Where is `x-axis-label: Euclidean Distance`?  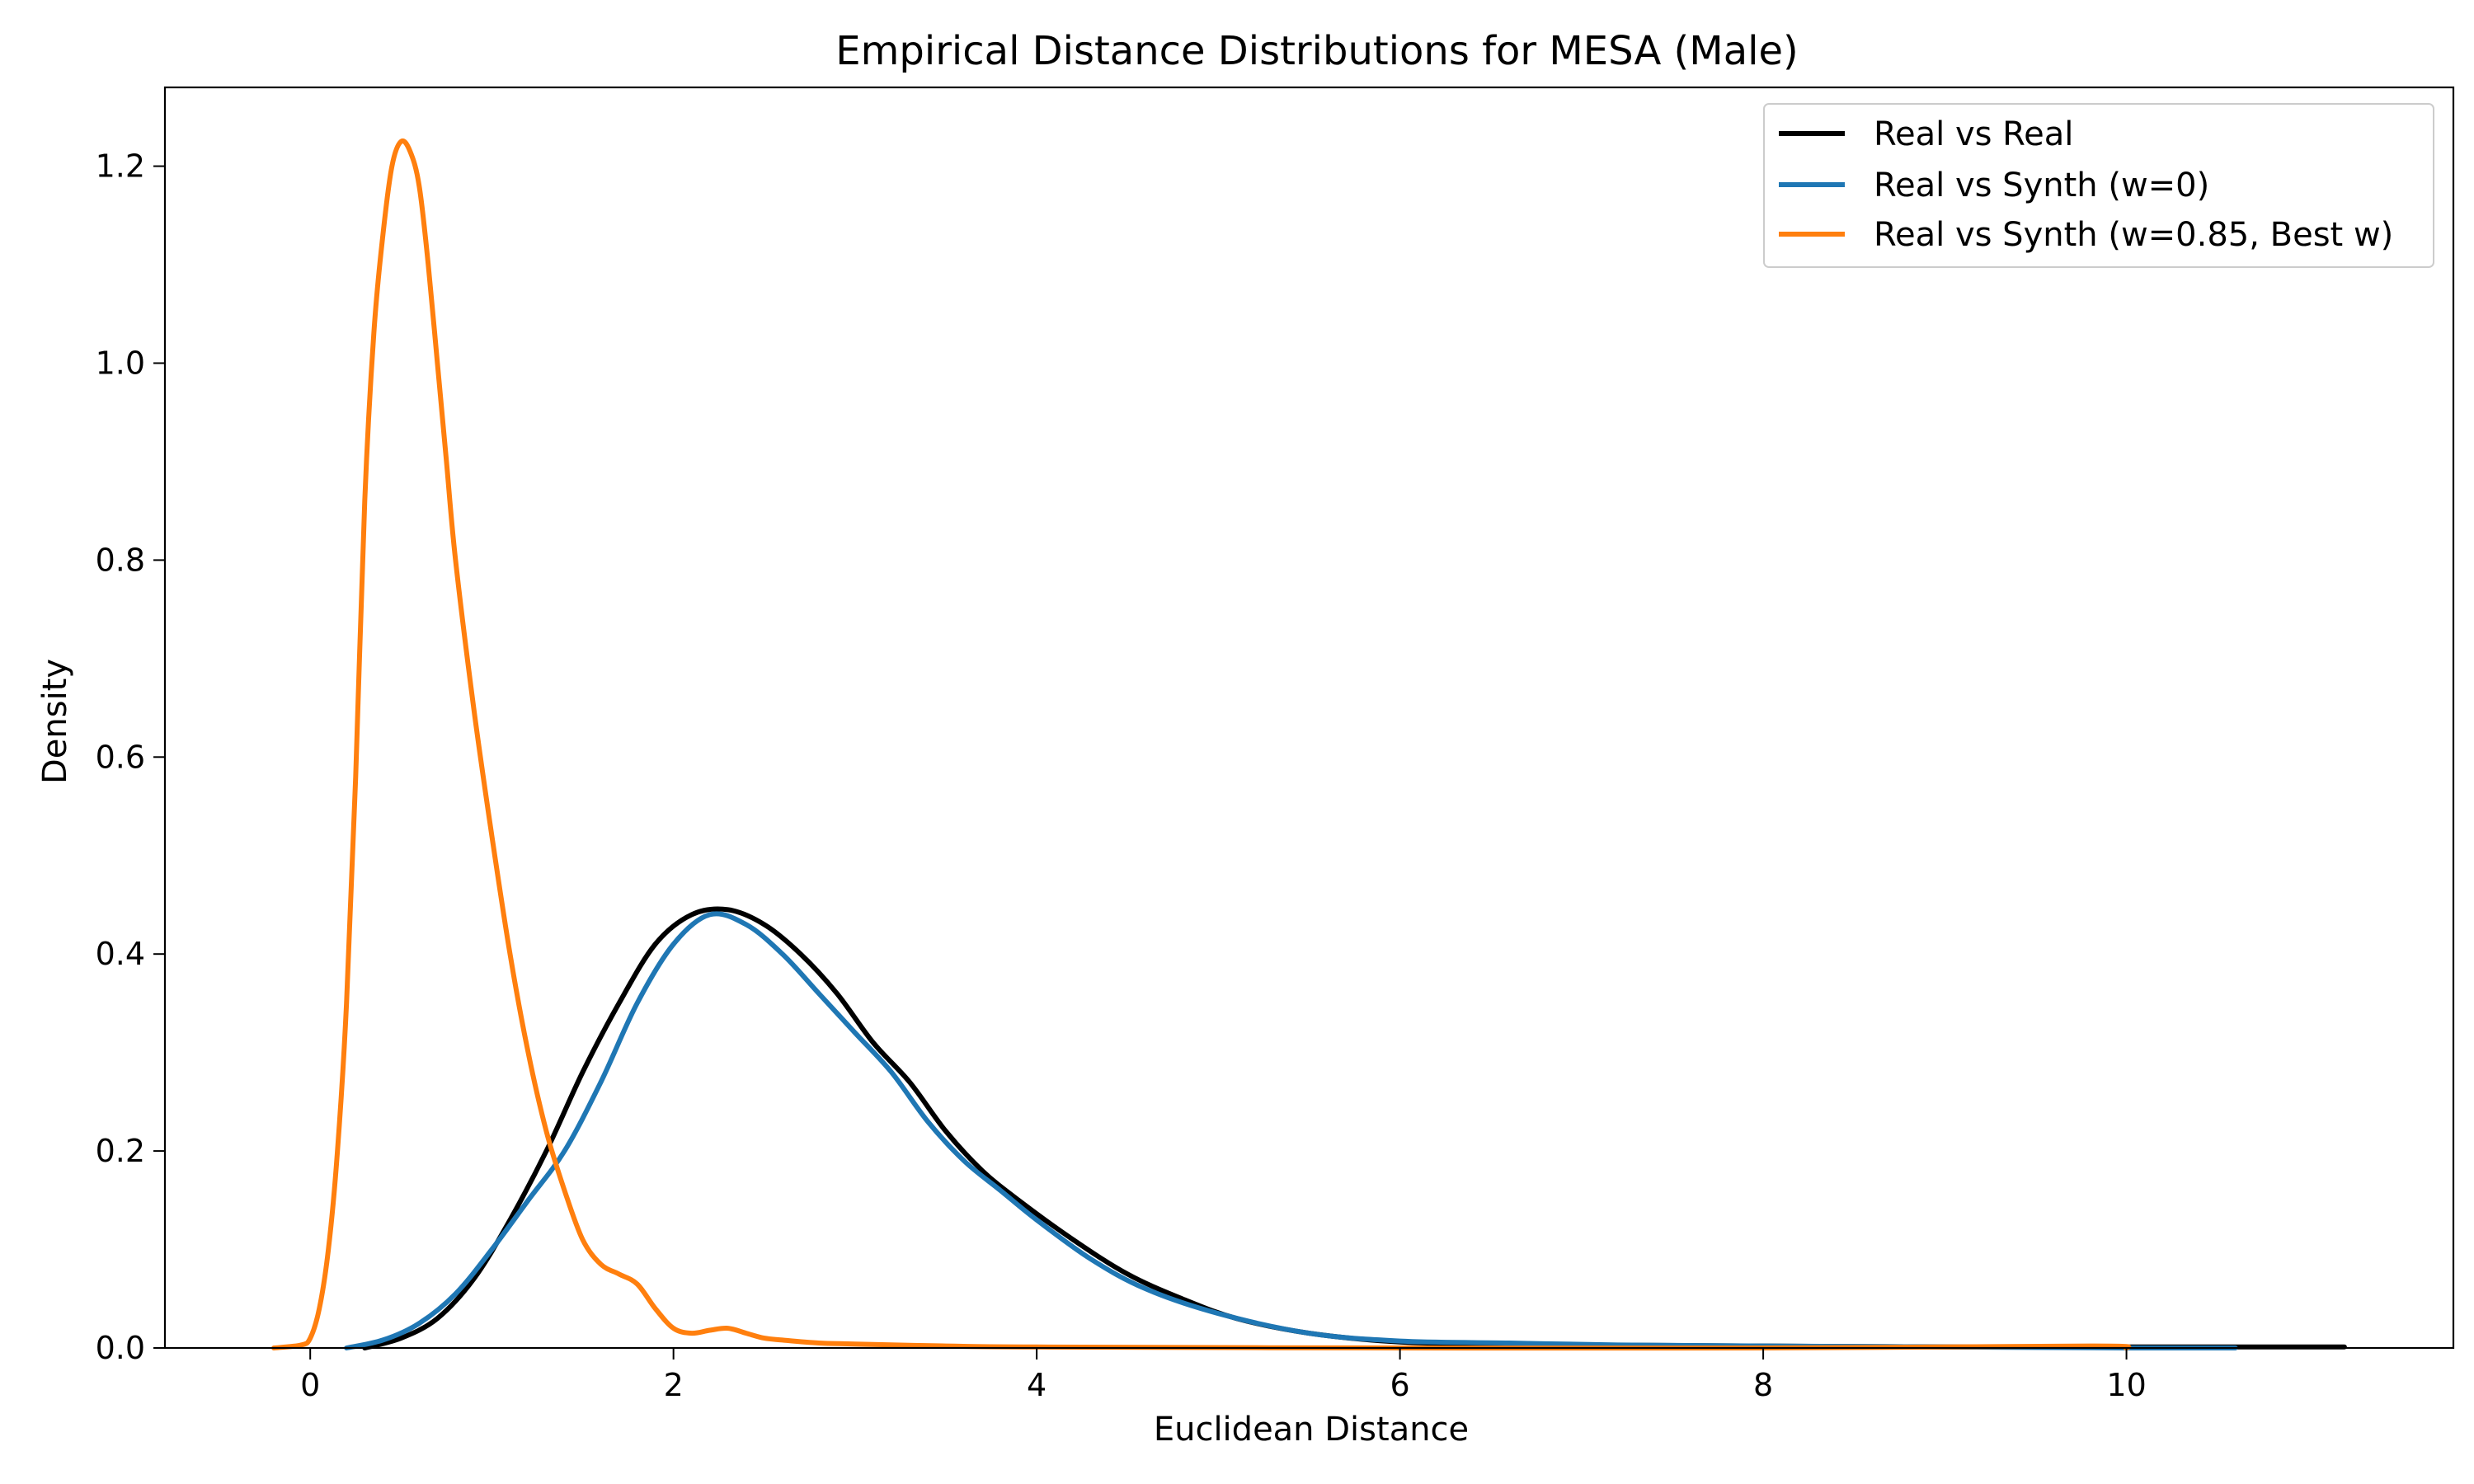 x-axis-label: Euclidean Distance is located at coordinates (1311, 1430).